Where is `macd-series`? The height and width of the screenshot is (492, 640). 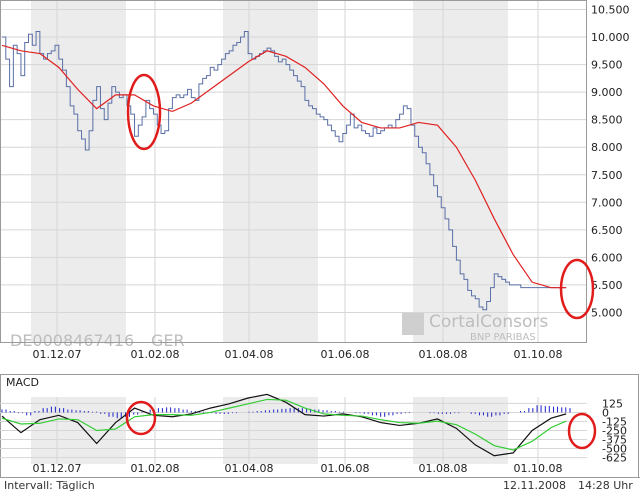 macd-series is located at coordinates (284, 425).